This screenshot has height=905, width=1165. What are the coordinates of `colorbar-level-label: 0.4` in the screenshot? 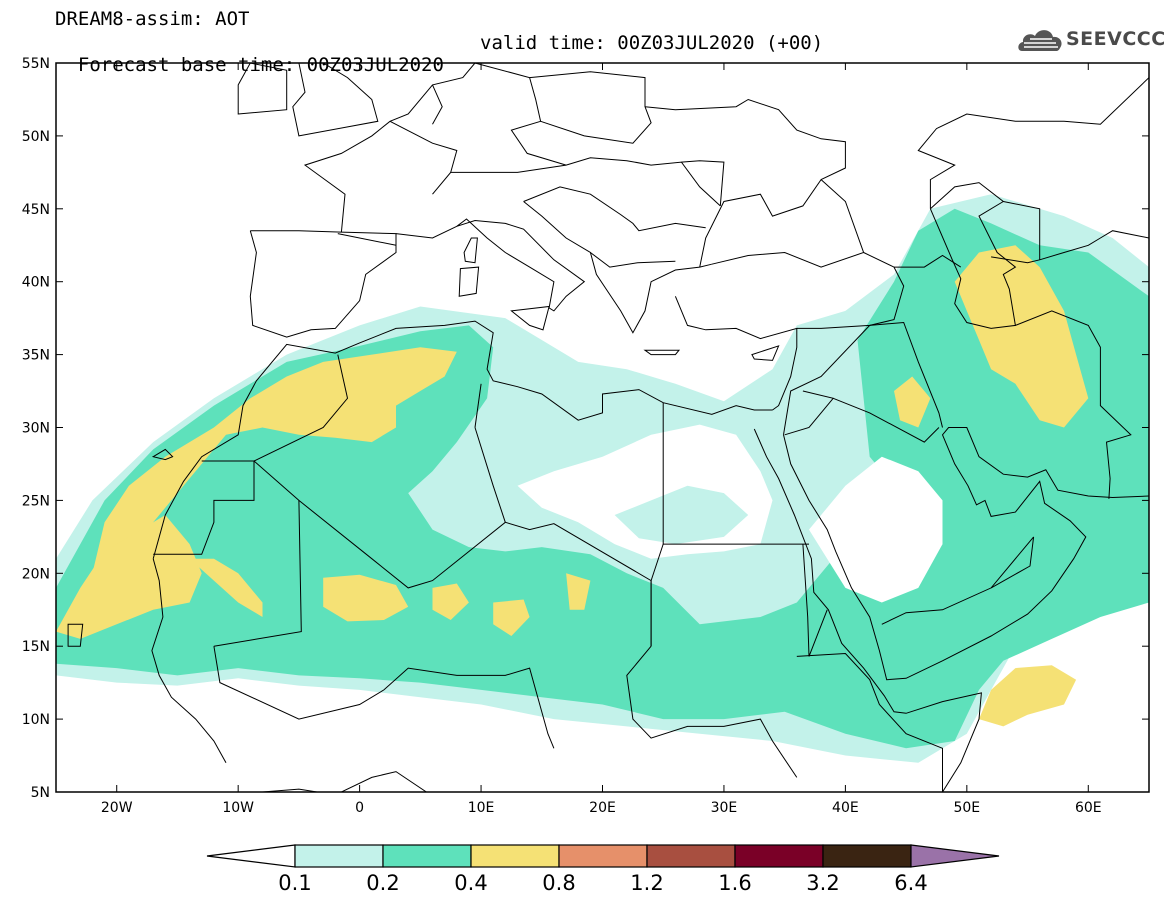 It's located at (470, 883).